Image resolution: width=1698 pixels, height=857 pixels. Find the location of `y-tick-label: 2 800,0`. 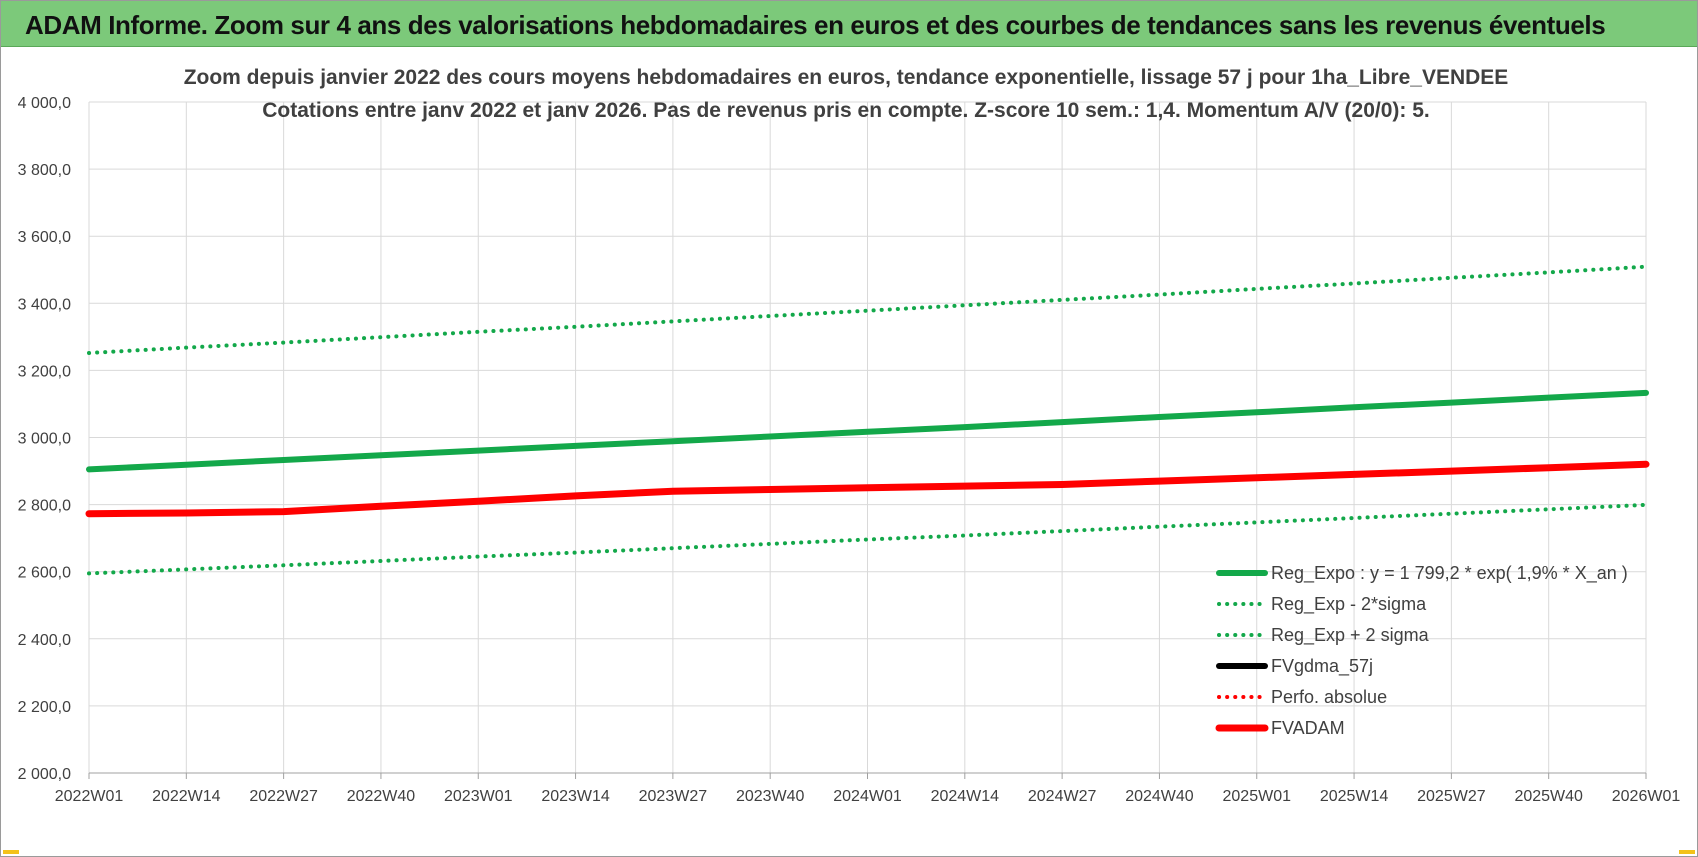

y-tick-label: 2 800,0 is located at coordinates (44, 506).